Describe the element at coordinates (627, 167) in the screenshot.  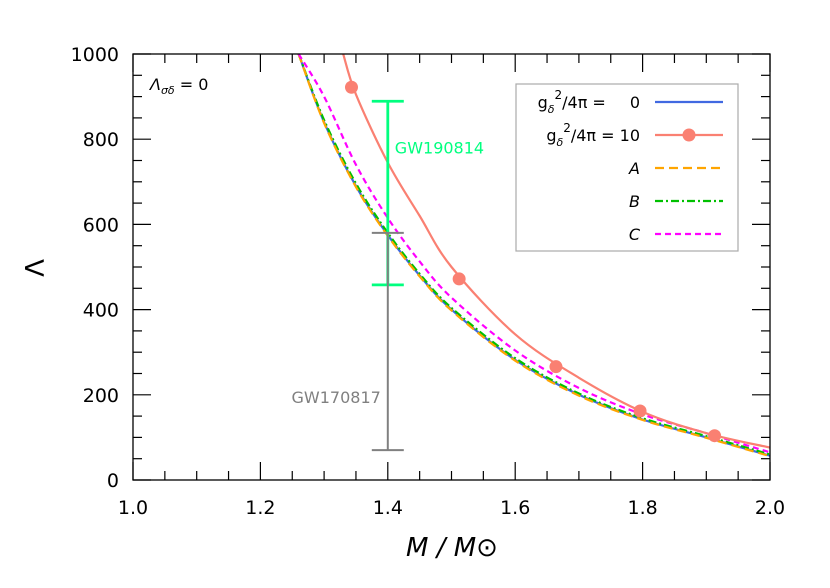
I see `legend: gδ2/4π = 0 gδ2/4π = 10 ABC` at that location.